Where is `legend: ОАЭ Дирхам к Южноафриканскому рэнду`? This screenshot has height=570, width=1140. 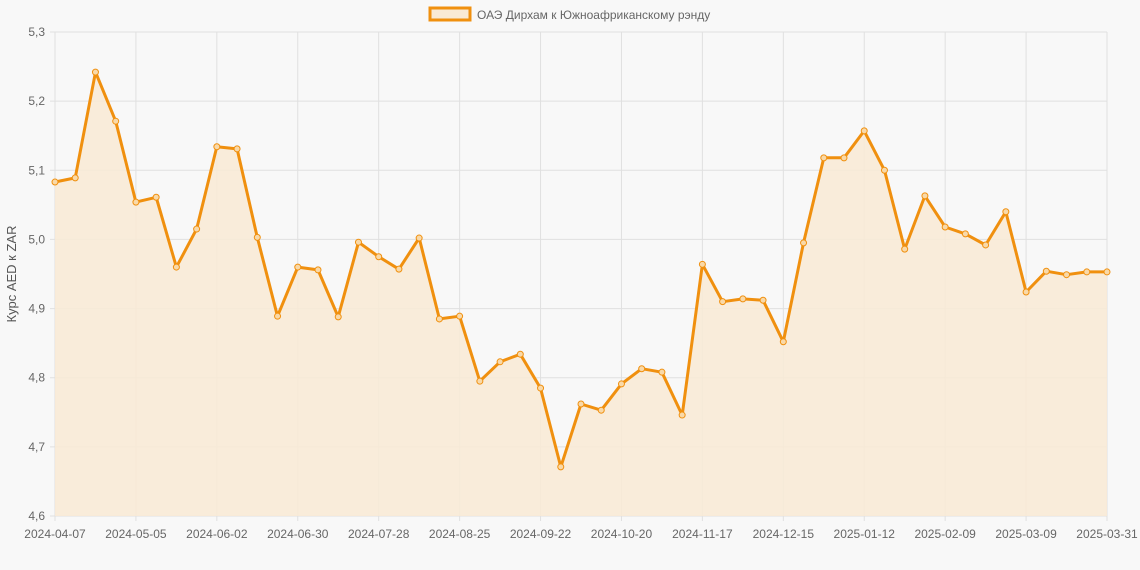 legend: ОАЭ Дирхам к Южноафриканскому рэнду is located at coordinates (569, 14).